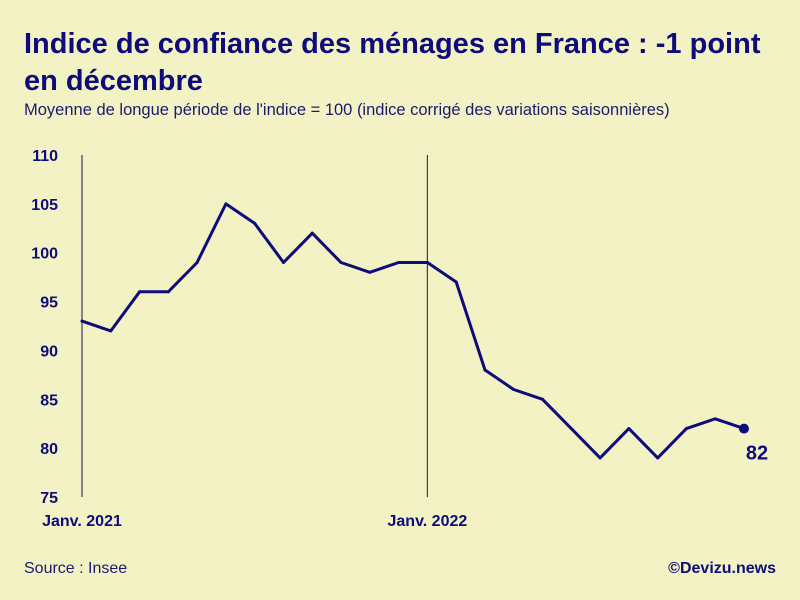  Describe the element at coordinates (45, 156) in the screenshot. I see `y-tick-label: 110` at that location.